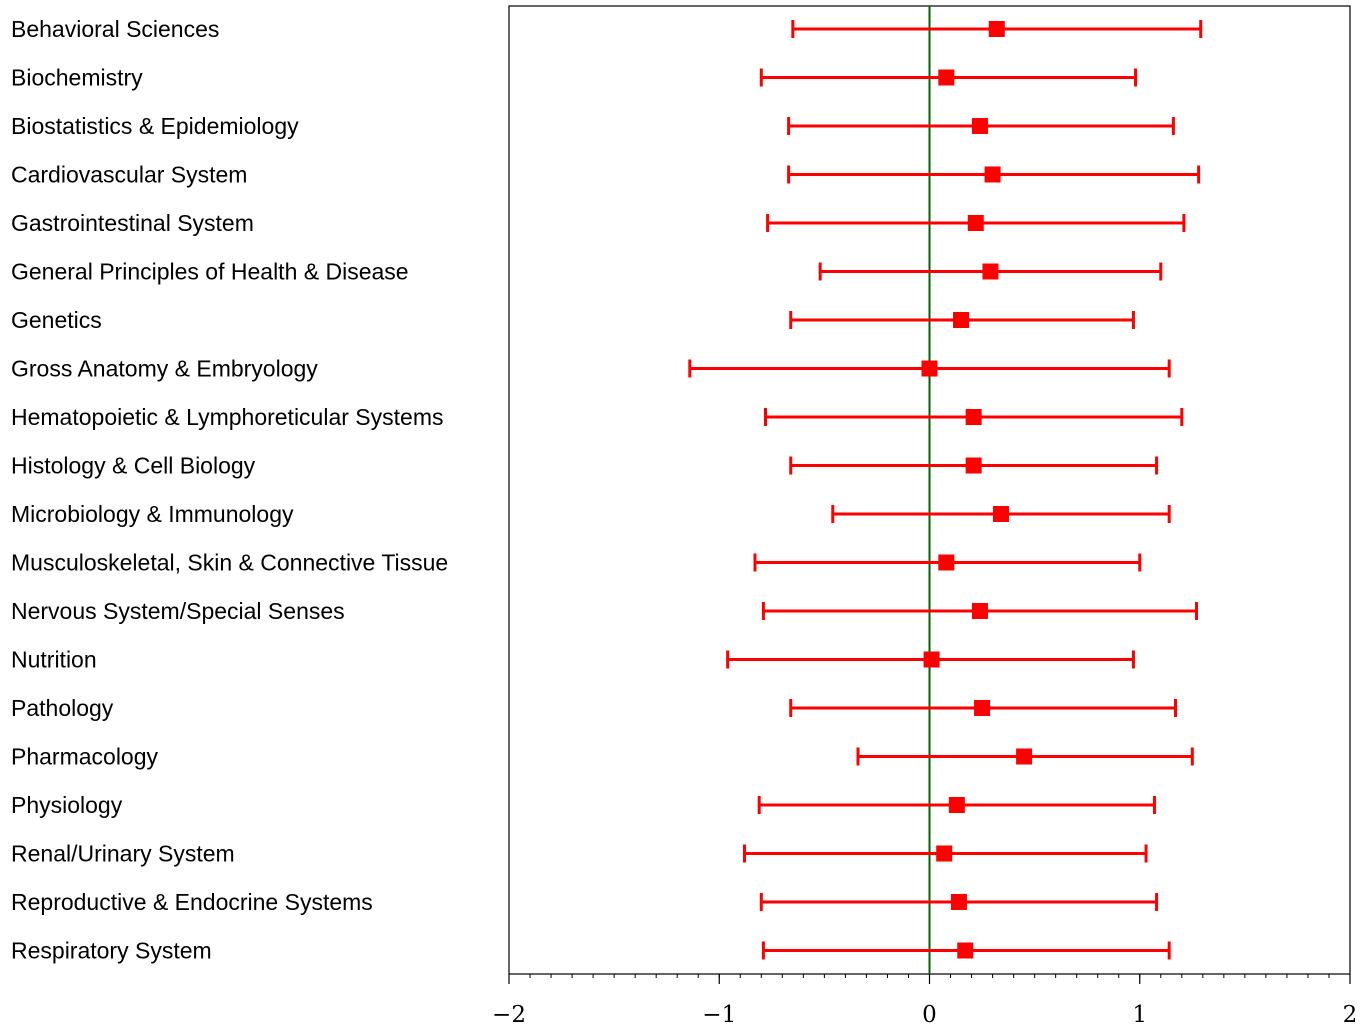 This screenshot has width=1368, height=1025. Describe the element at coordinates (133, 466) in the screenshot. I see `category-label: Histology & Cell Biology` at that location.